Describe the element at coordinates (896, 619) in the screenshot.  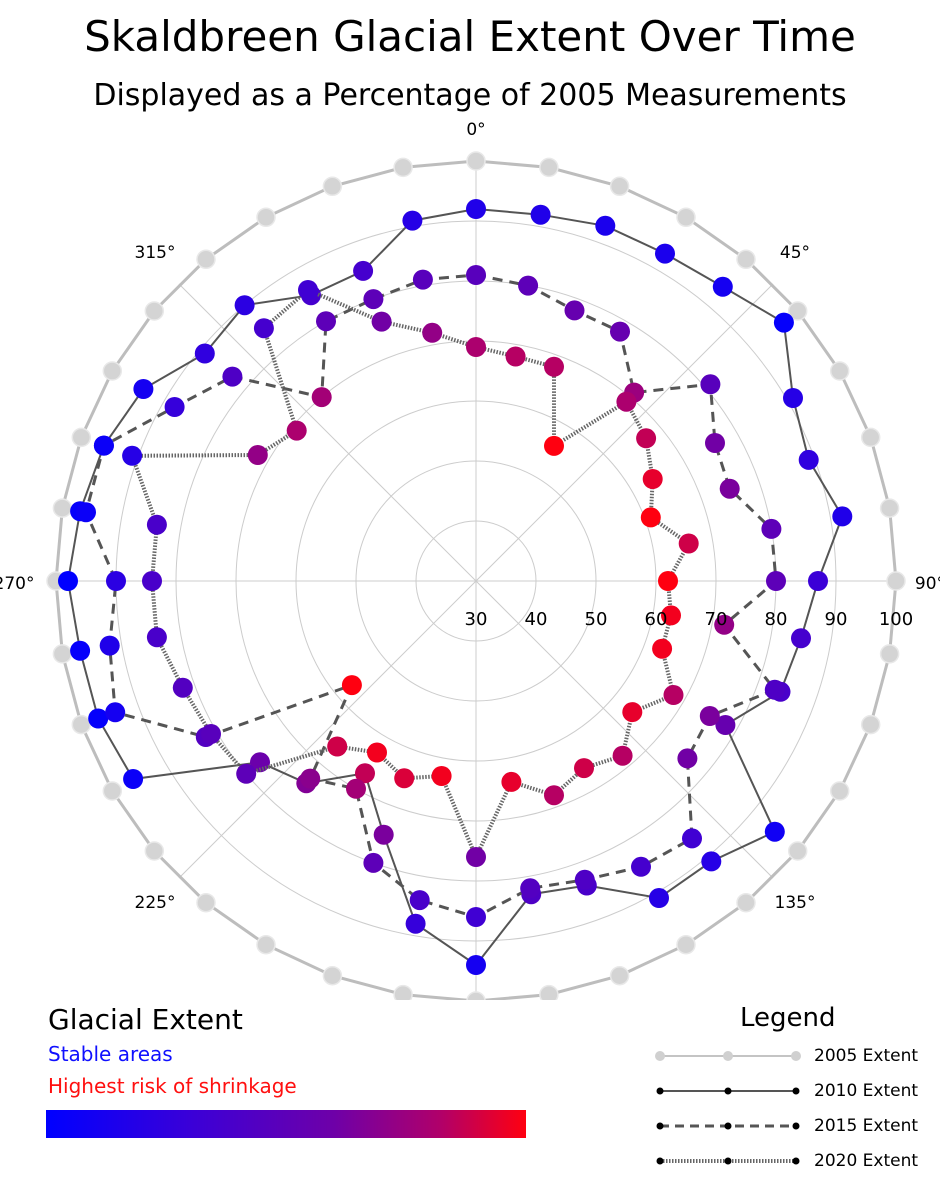
I see `radial-tick-100: 100` at that location.